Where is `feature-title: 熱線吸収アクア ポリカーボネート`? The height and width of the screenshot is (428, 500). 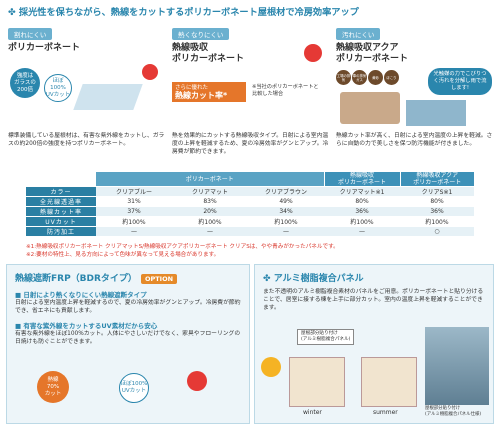 feature-title: 熱線吸収アクア ポリカーボネート is located at coordinates (416, 54).